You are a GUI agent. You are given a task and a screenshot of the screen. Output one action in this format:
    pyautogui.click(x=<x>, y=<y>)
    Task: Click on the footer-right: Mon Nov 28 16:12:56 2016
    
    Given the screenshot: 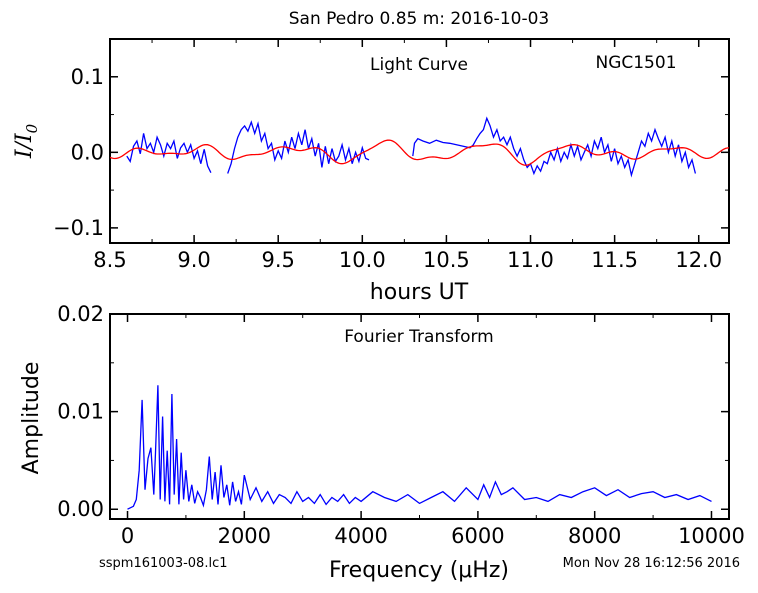 What is the action you would take?
    pyautogui.click(x=651, y=563)
    